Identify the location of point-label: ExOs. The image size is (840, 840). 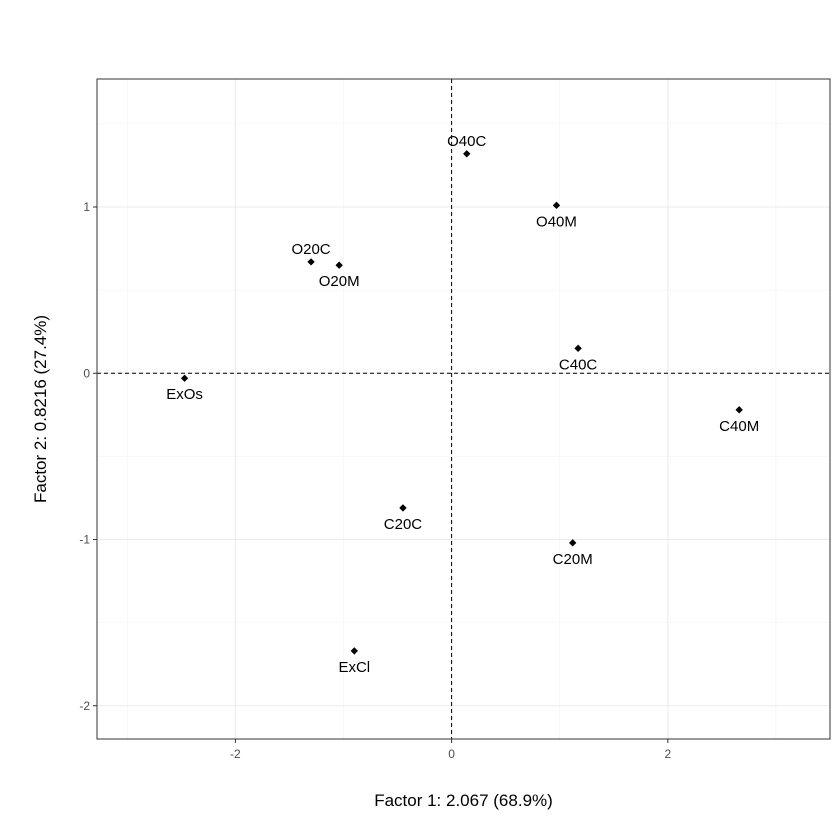
(184, 394).